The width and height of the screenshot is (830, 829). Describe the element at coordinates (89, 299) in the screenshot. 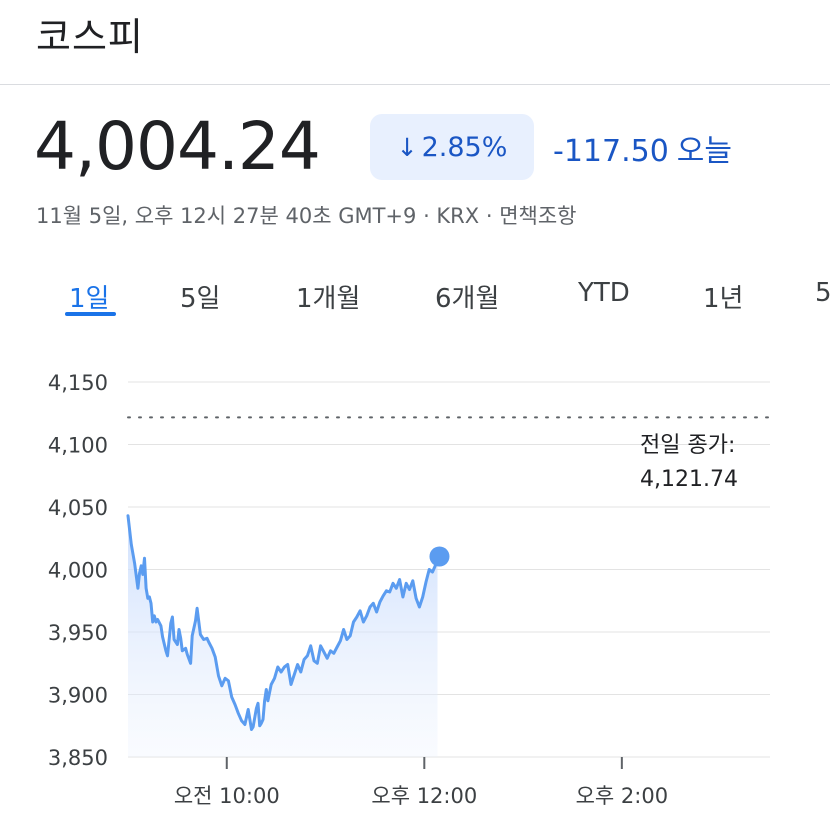

I see `tab-1d: 1일` at that location.